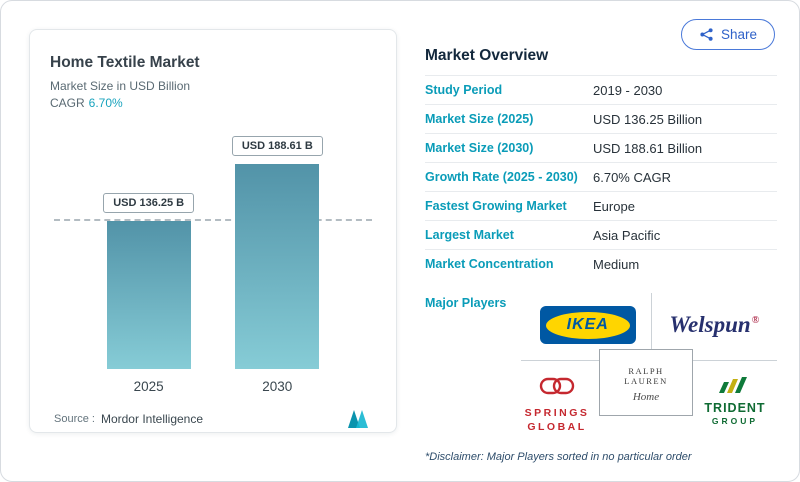  Describe the element at coordinates (735, 408) in the screenshot. I see `trident-wordmark: TRIDENT` at that location.